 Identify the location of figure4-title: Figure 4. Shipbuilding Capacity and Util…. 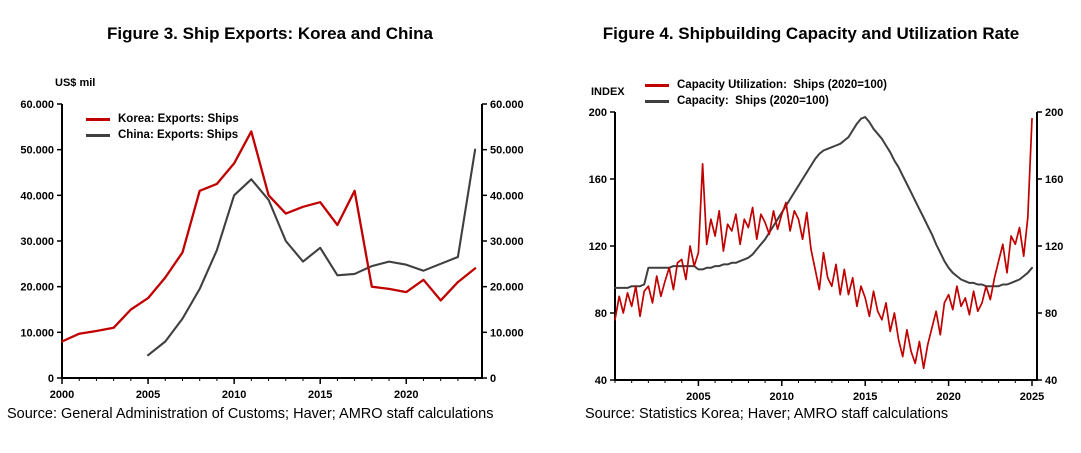
(811, 33).